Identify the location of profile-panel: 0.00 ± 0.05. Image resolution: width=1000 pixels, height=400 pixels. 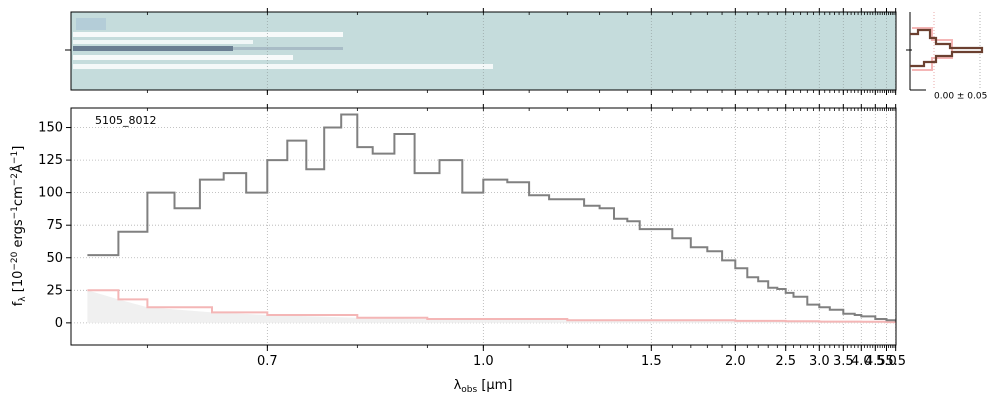
(946, 57).